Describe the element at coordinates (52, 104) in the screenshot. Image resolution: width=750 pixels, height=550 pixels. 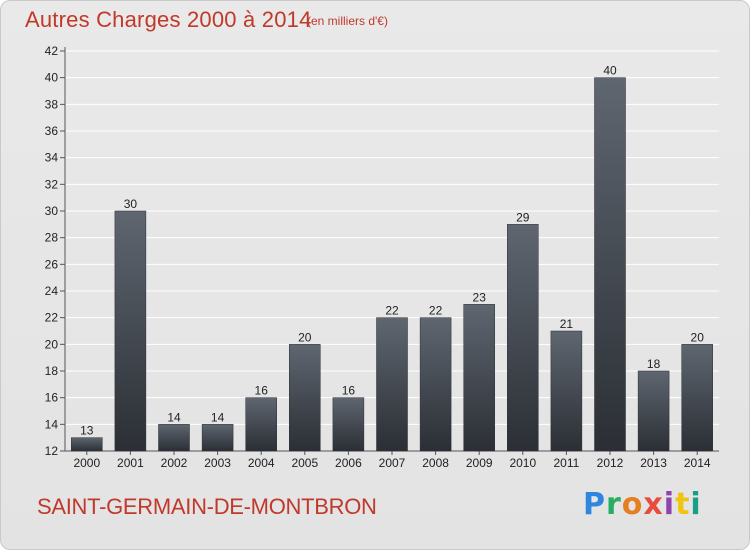
I see `y-tick-label: 38` at that location.